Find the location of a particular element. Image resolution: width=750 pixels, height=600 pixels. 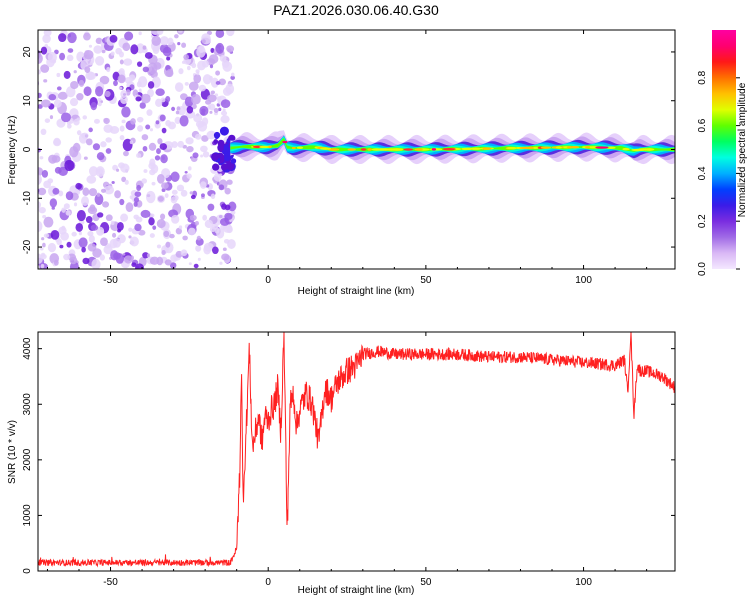

snr-xlabel: Height of straight line (km) is located at coordinates (356, 590).